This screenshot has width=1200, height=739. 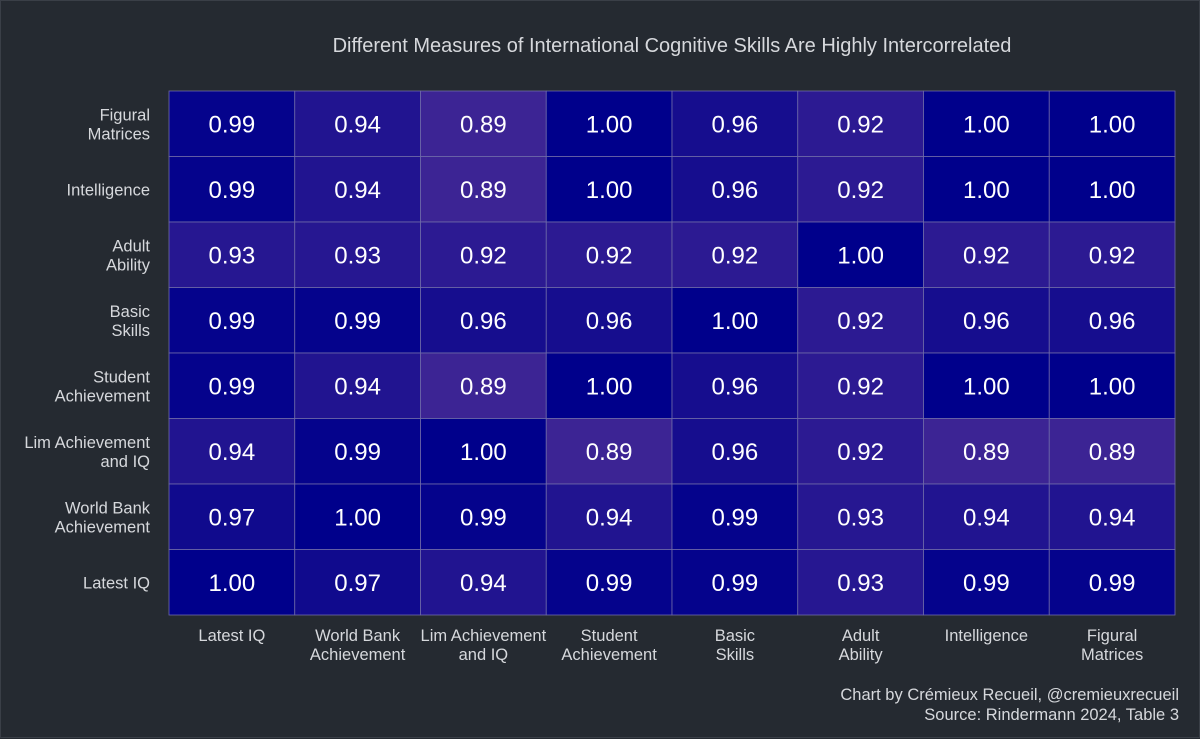 I want to click on y-tick-label: Student Achievement, so click(x=103, y=386).